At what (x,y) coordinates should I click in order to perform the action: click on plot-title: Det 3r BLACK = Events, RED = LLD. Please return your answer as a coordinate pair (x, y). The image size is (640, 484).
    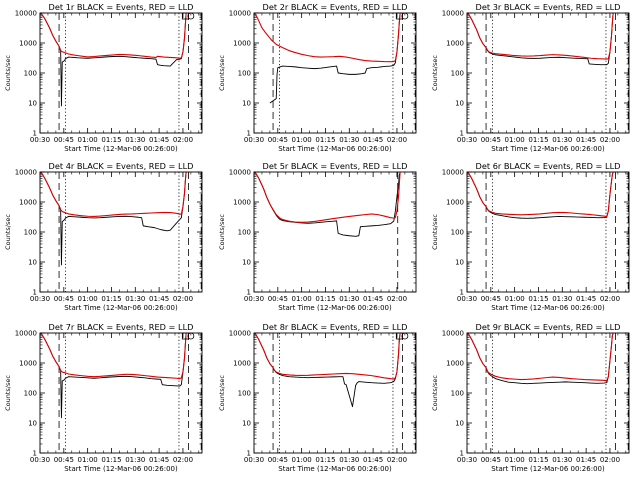
    Looking at the image, I should click on (548, 7).